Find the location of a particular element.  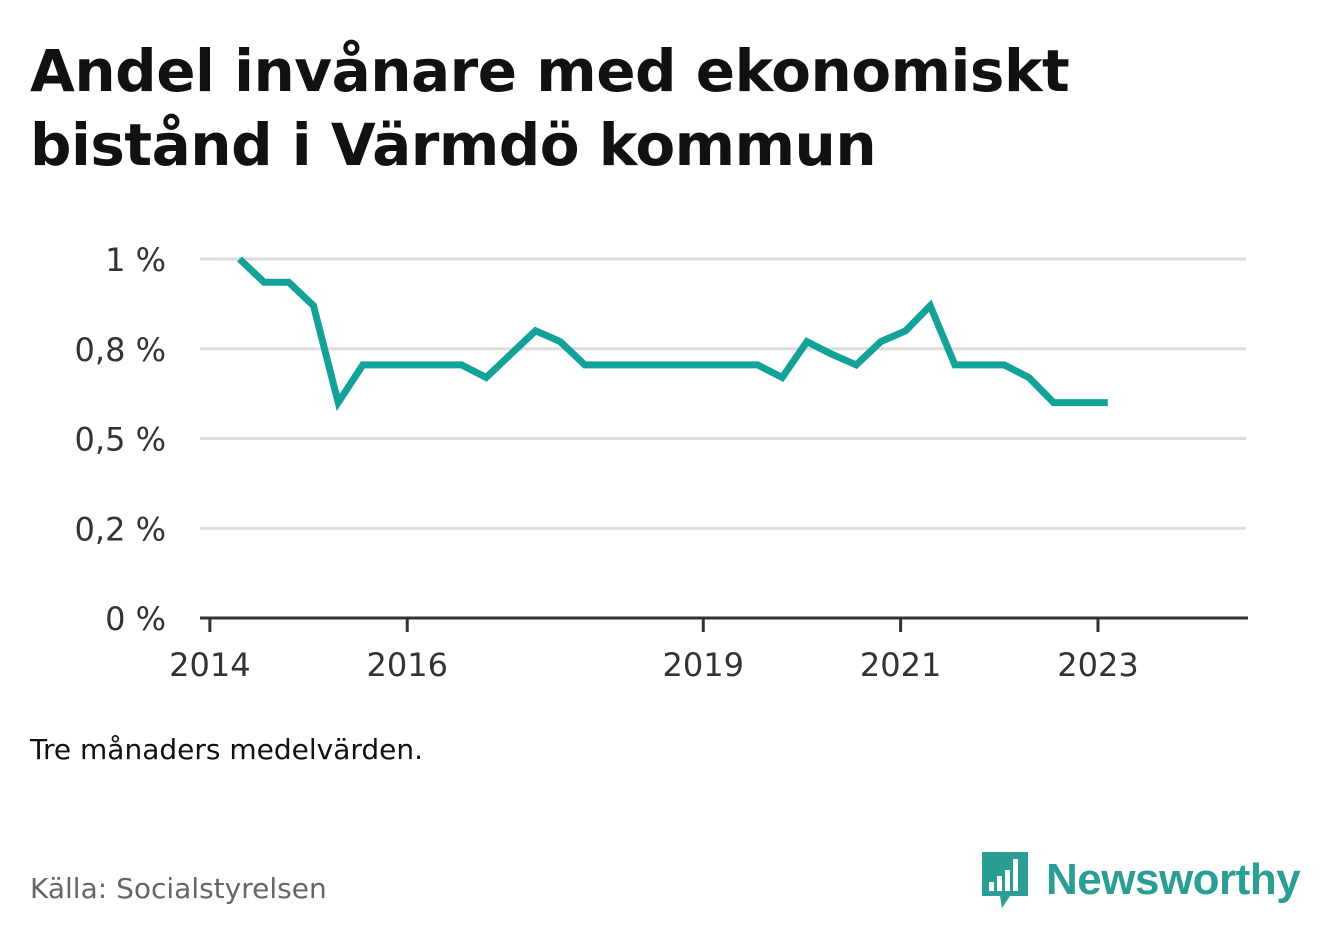

brand-name: Newsworthy is located at coordinates (1173, 879).